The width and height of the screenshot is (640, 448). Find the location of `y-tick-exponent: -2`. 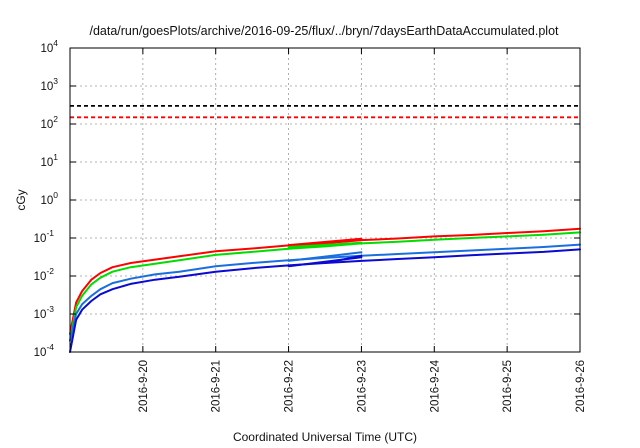

y-tick-exponent: -2 is located at coordinates (50, 271).